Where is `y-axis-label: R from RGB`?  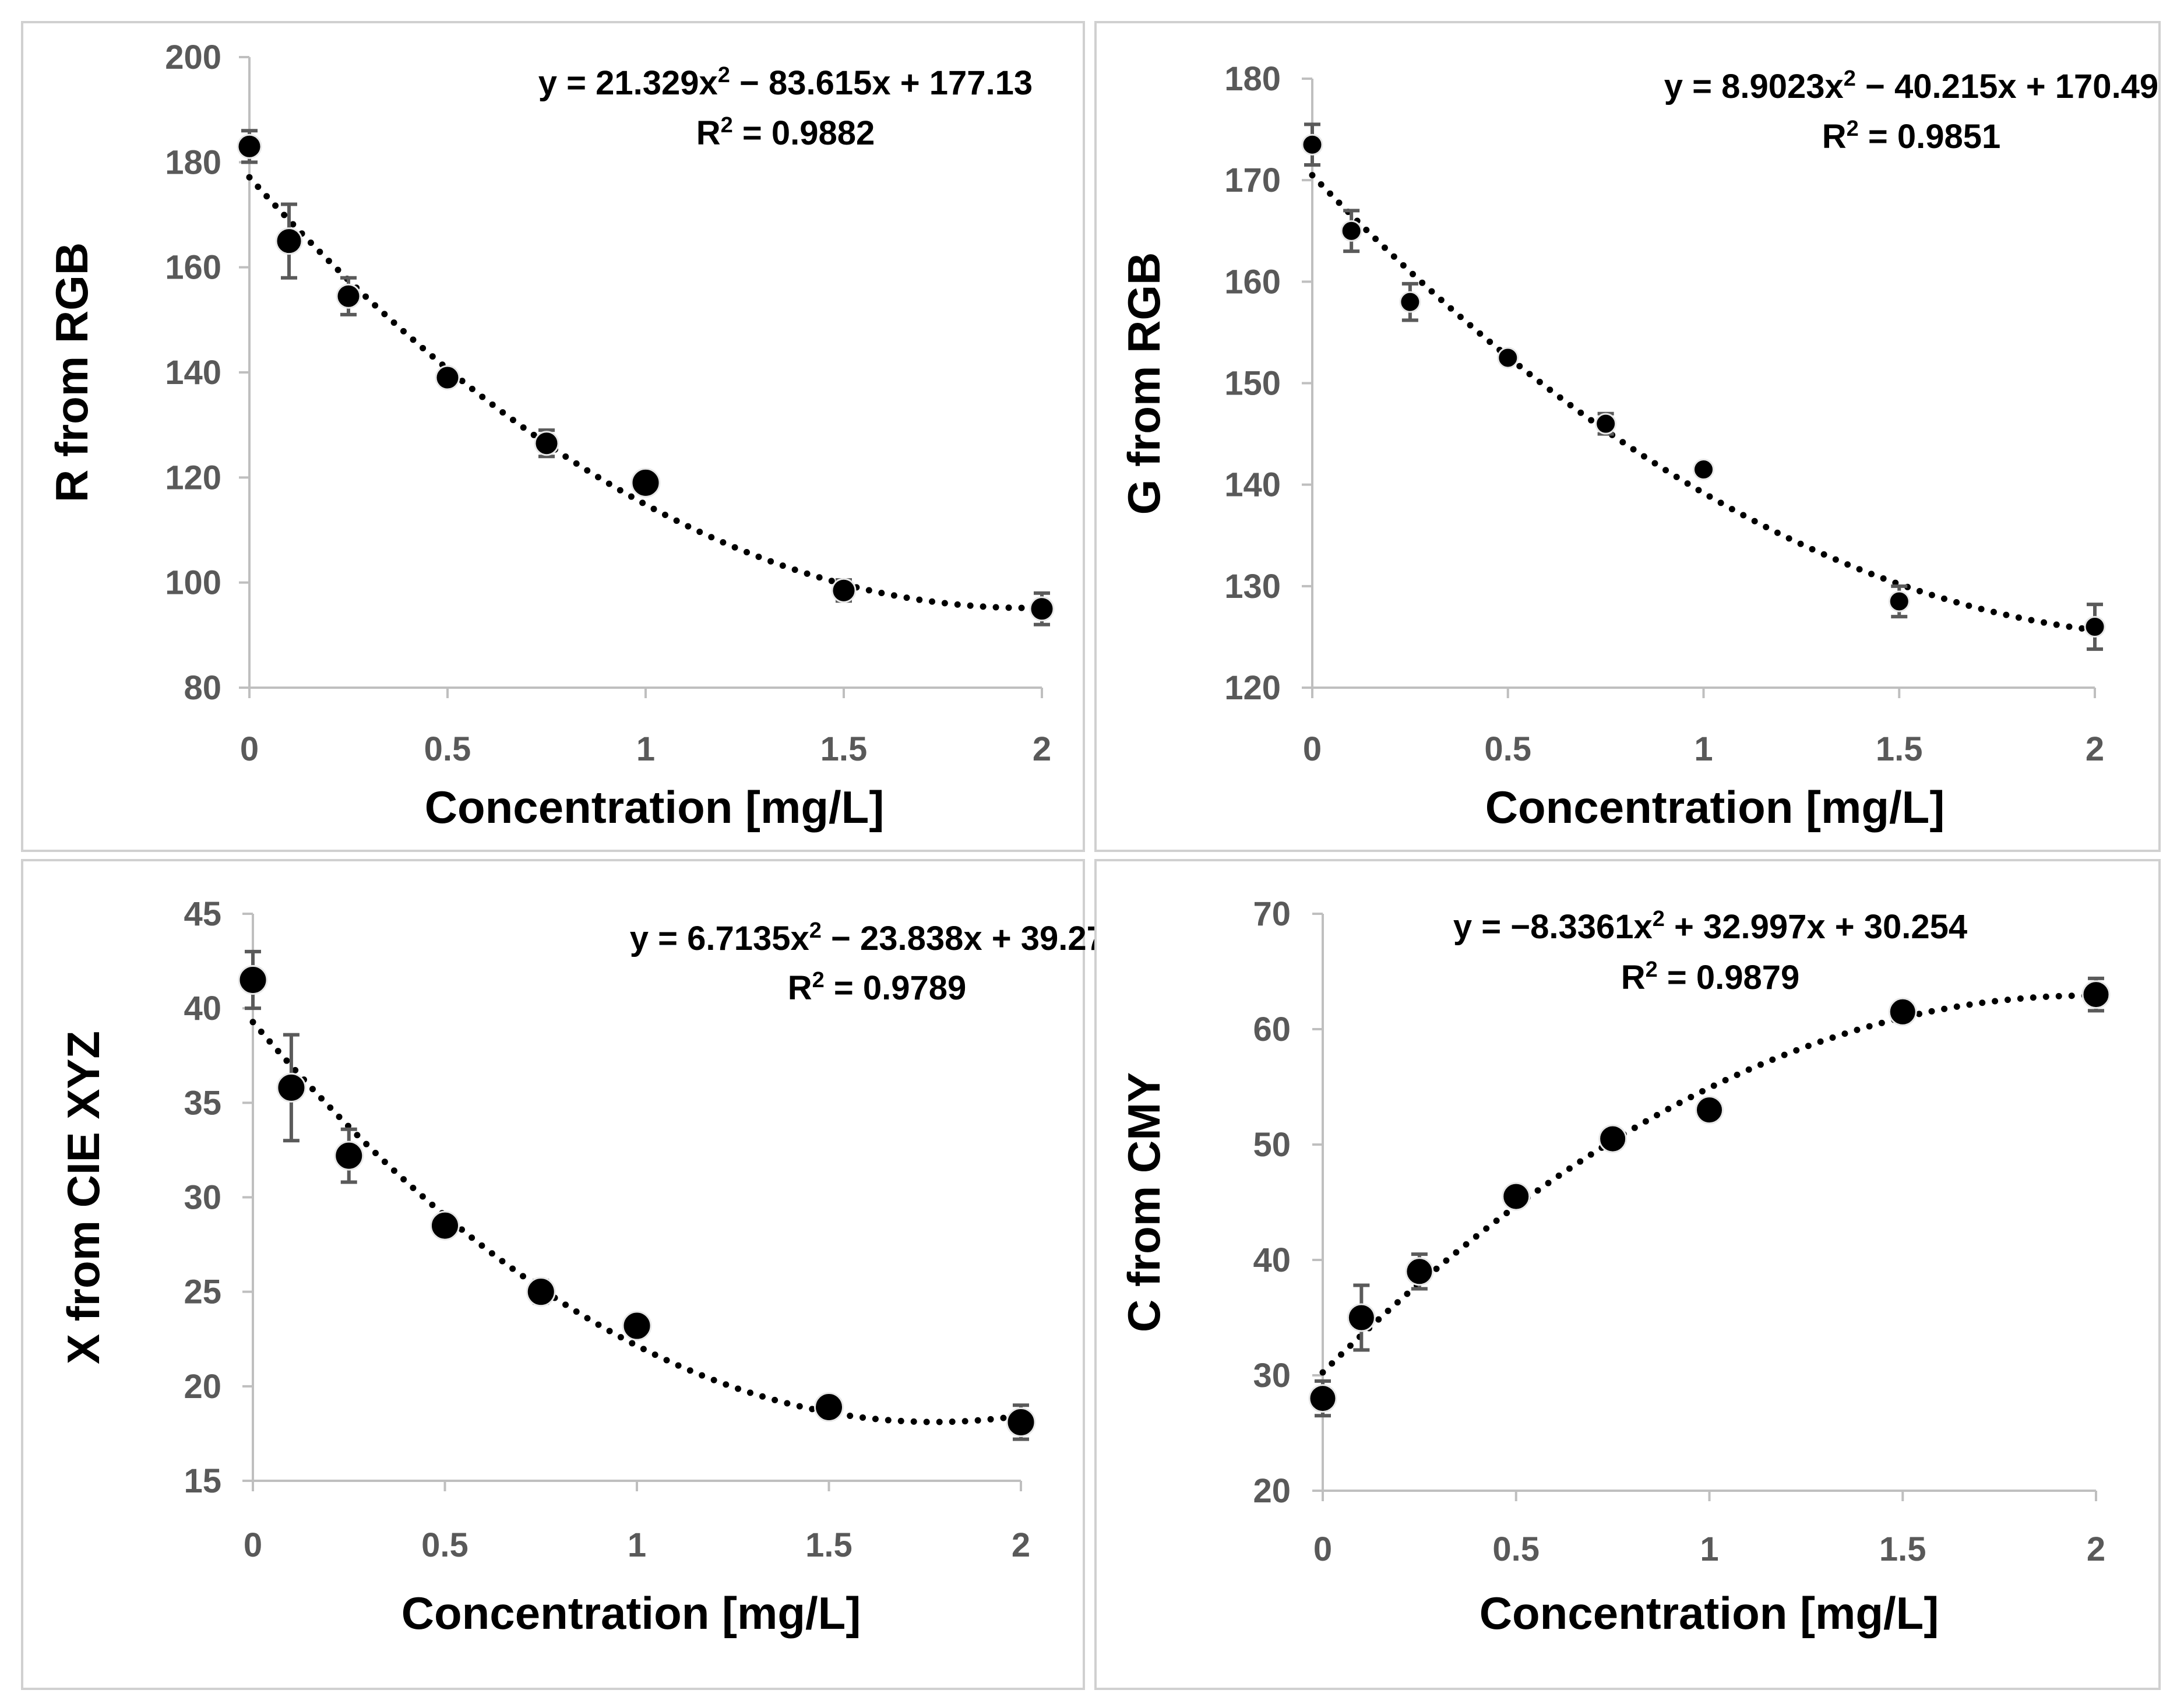
y-axis-label: R from RGB is located at coordinates (71, 372).